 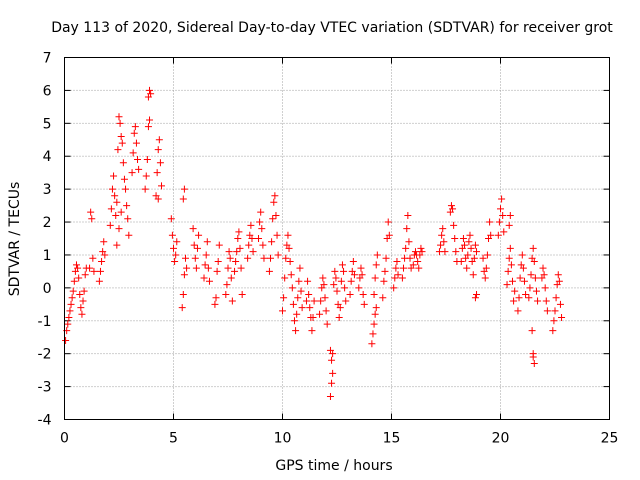 What do you see at coordinates (45, 388) in the screenshot?
I see `y-tick-label: -3` at bounding box center [45, 388].